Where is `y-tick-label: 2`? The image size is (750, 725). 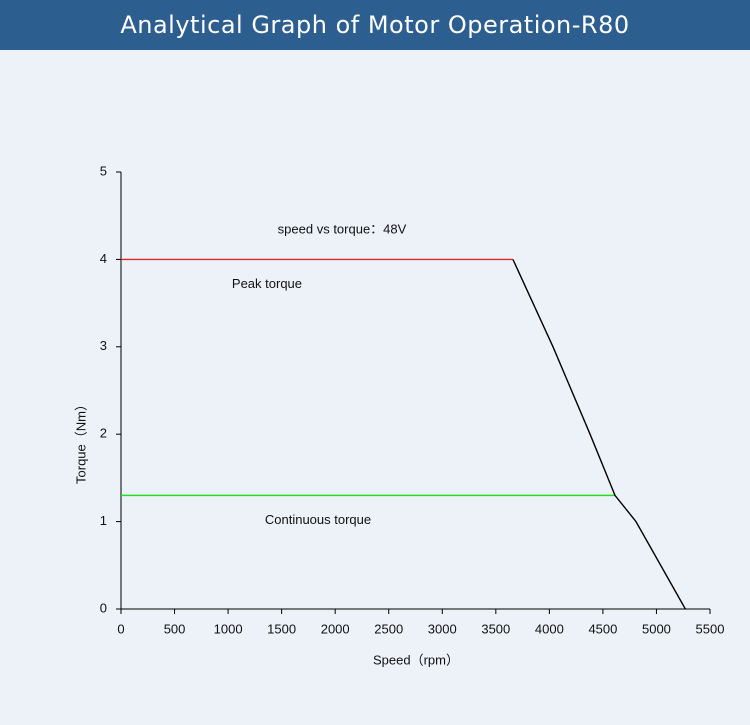 y-tick-label: 2 is located at coordinates (103, 433).